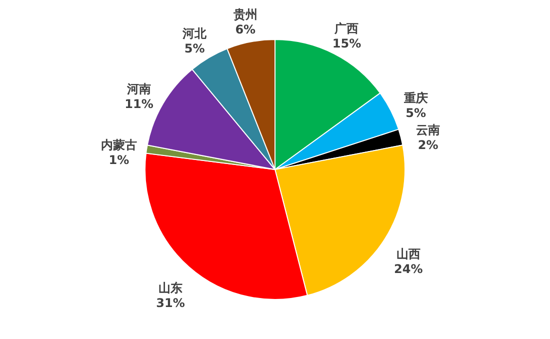 The height and width of the screenshot is (339, 550). Describe the element at coordinates (195, 33) in the screenshot. I see `slice-label: 河北` at that location.